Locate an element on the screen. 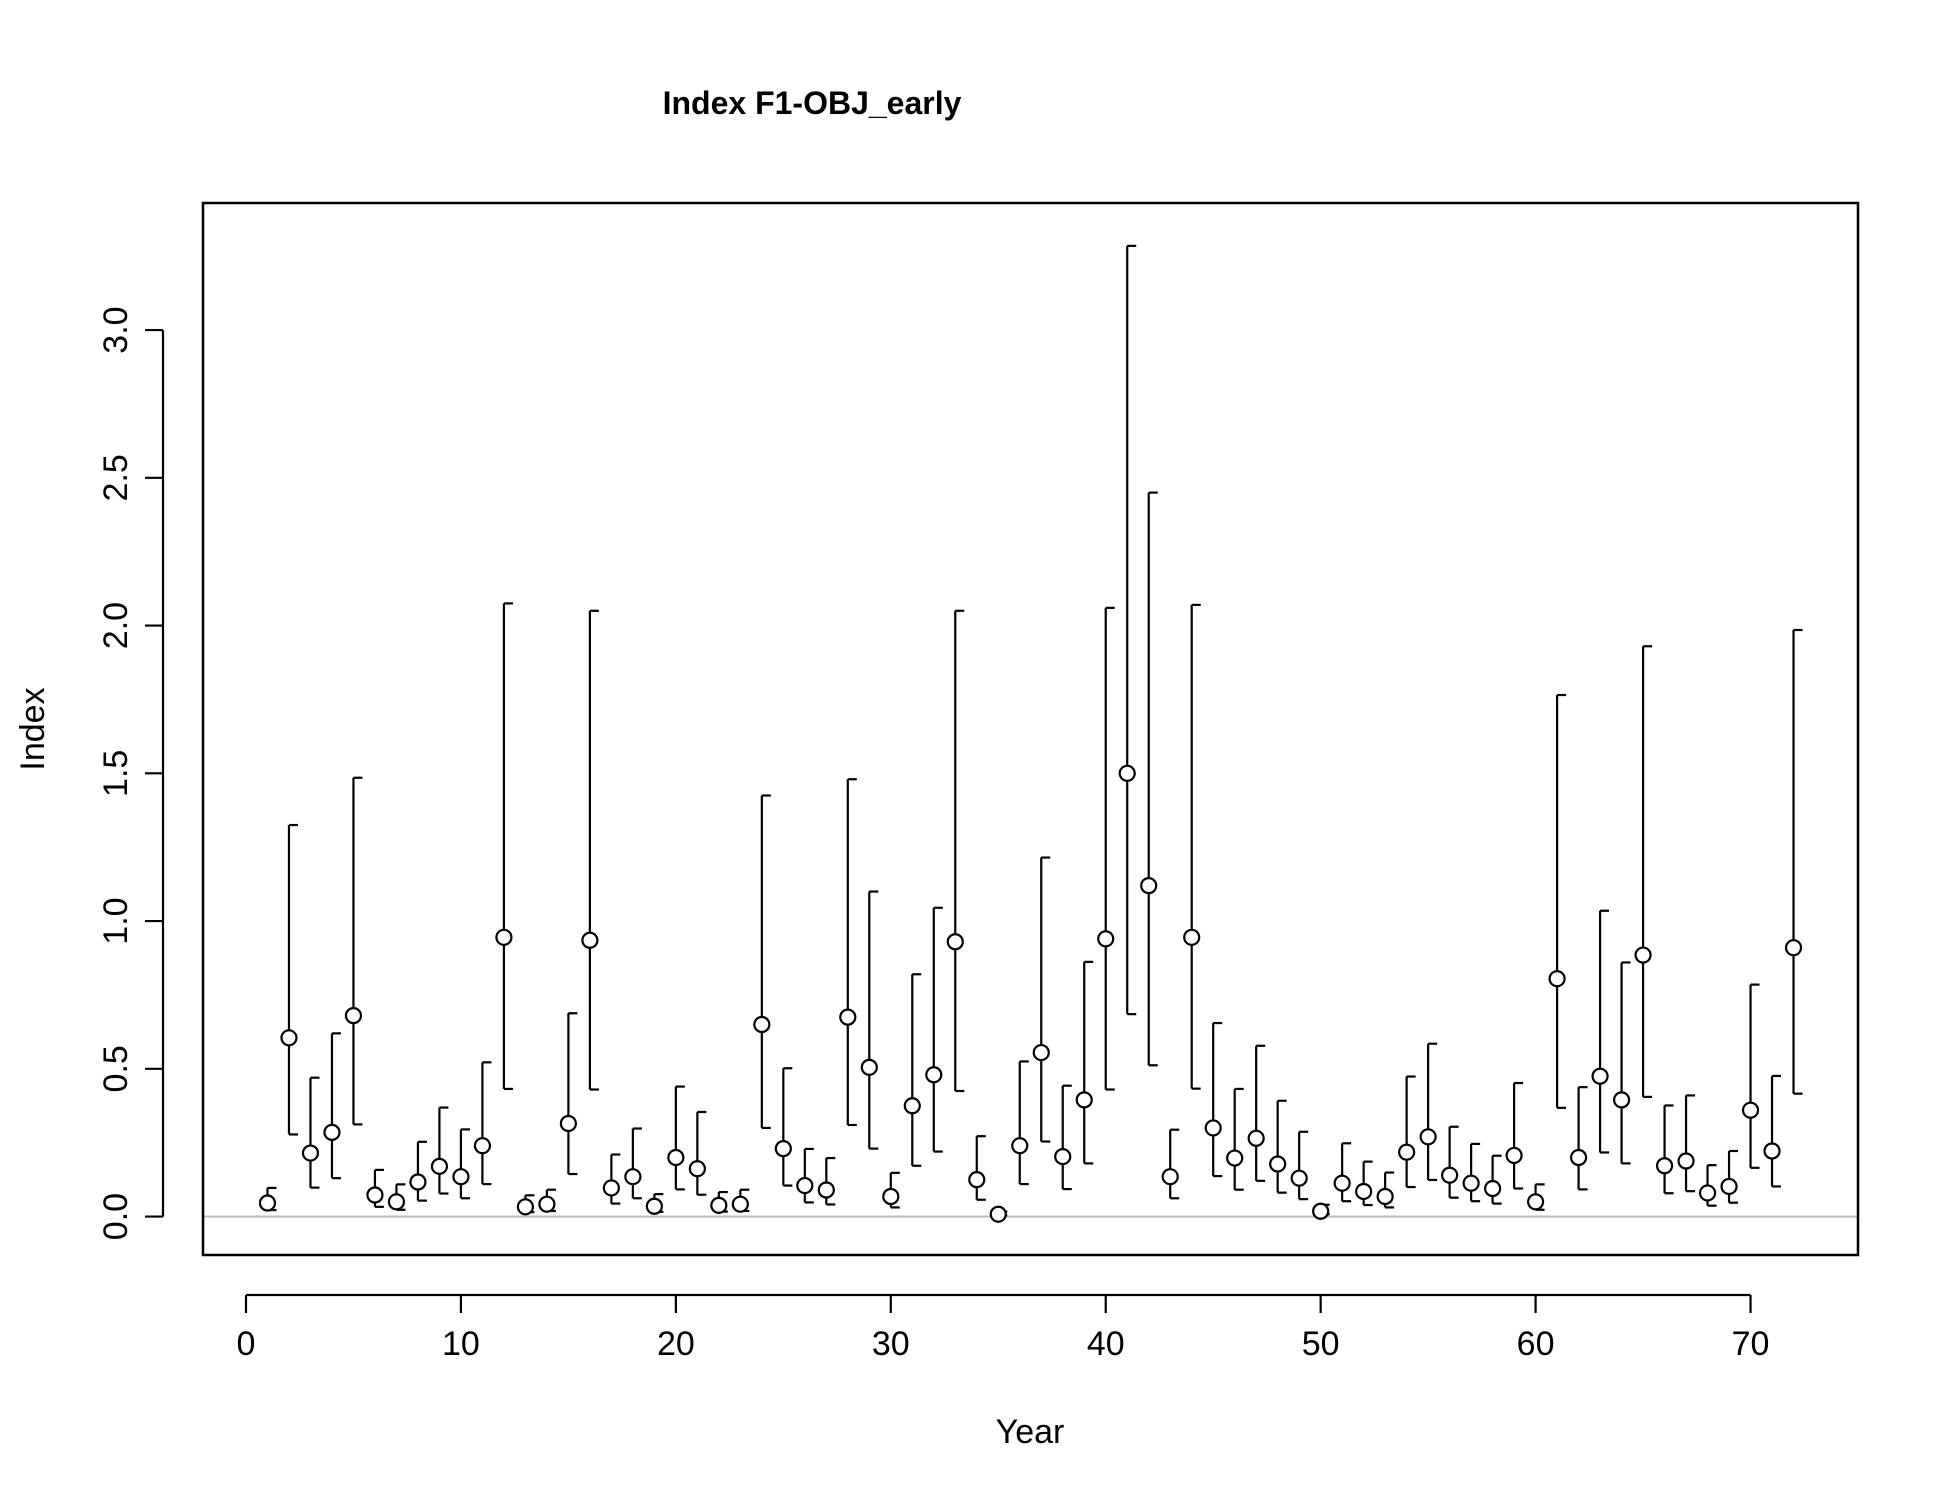  x-tick-label: 30 is located at coordinates (891, 1344).